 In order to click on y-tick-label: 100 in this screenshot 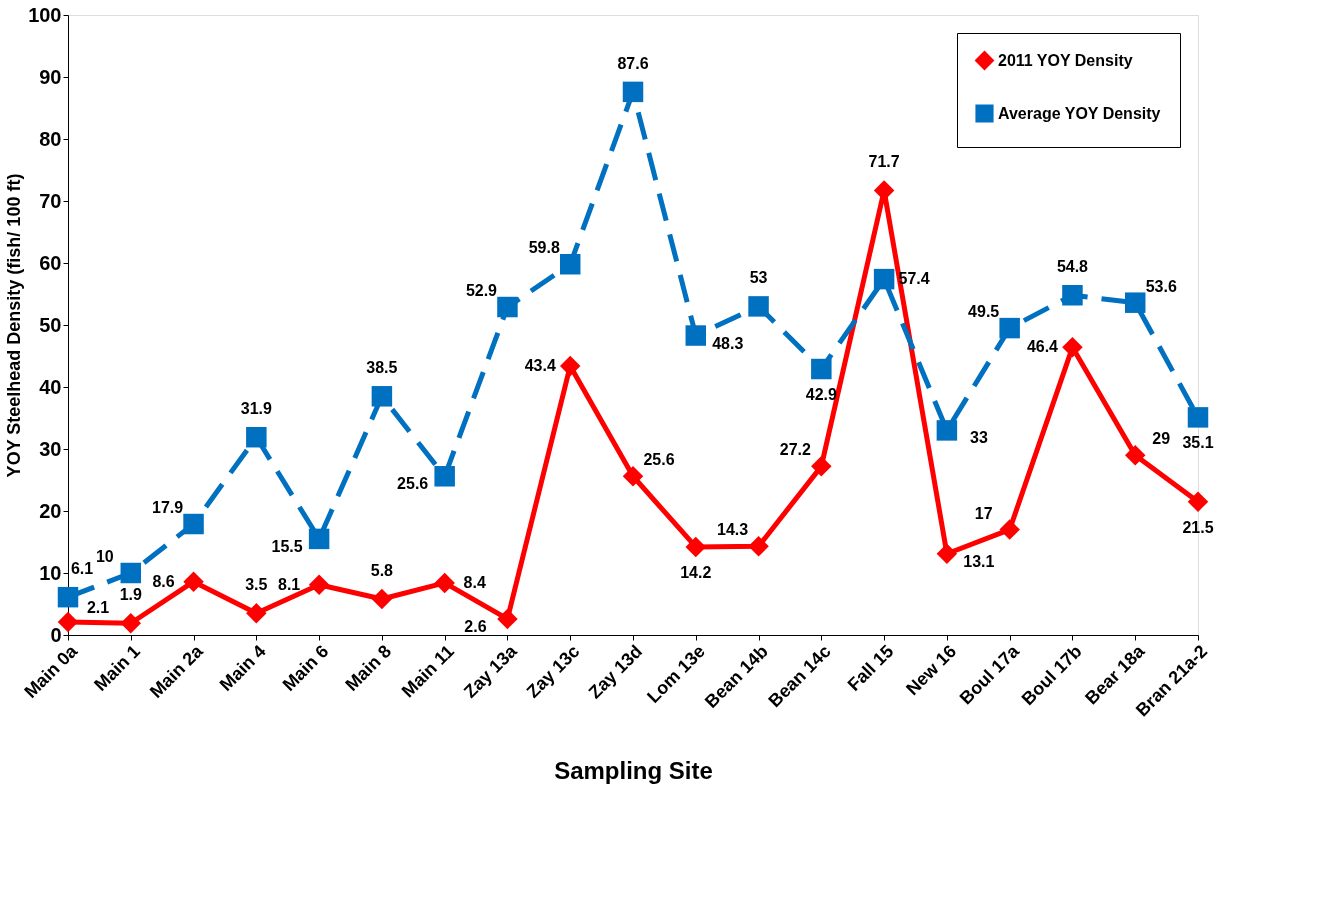, I will do `click(45, 14)`.